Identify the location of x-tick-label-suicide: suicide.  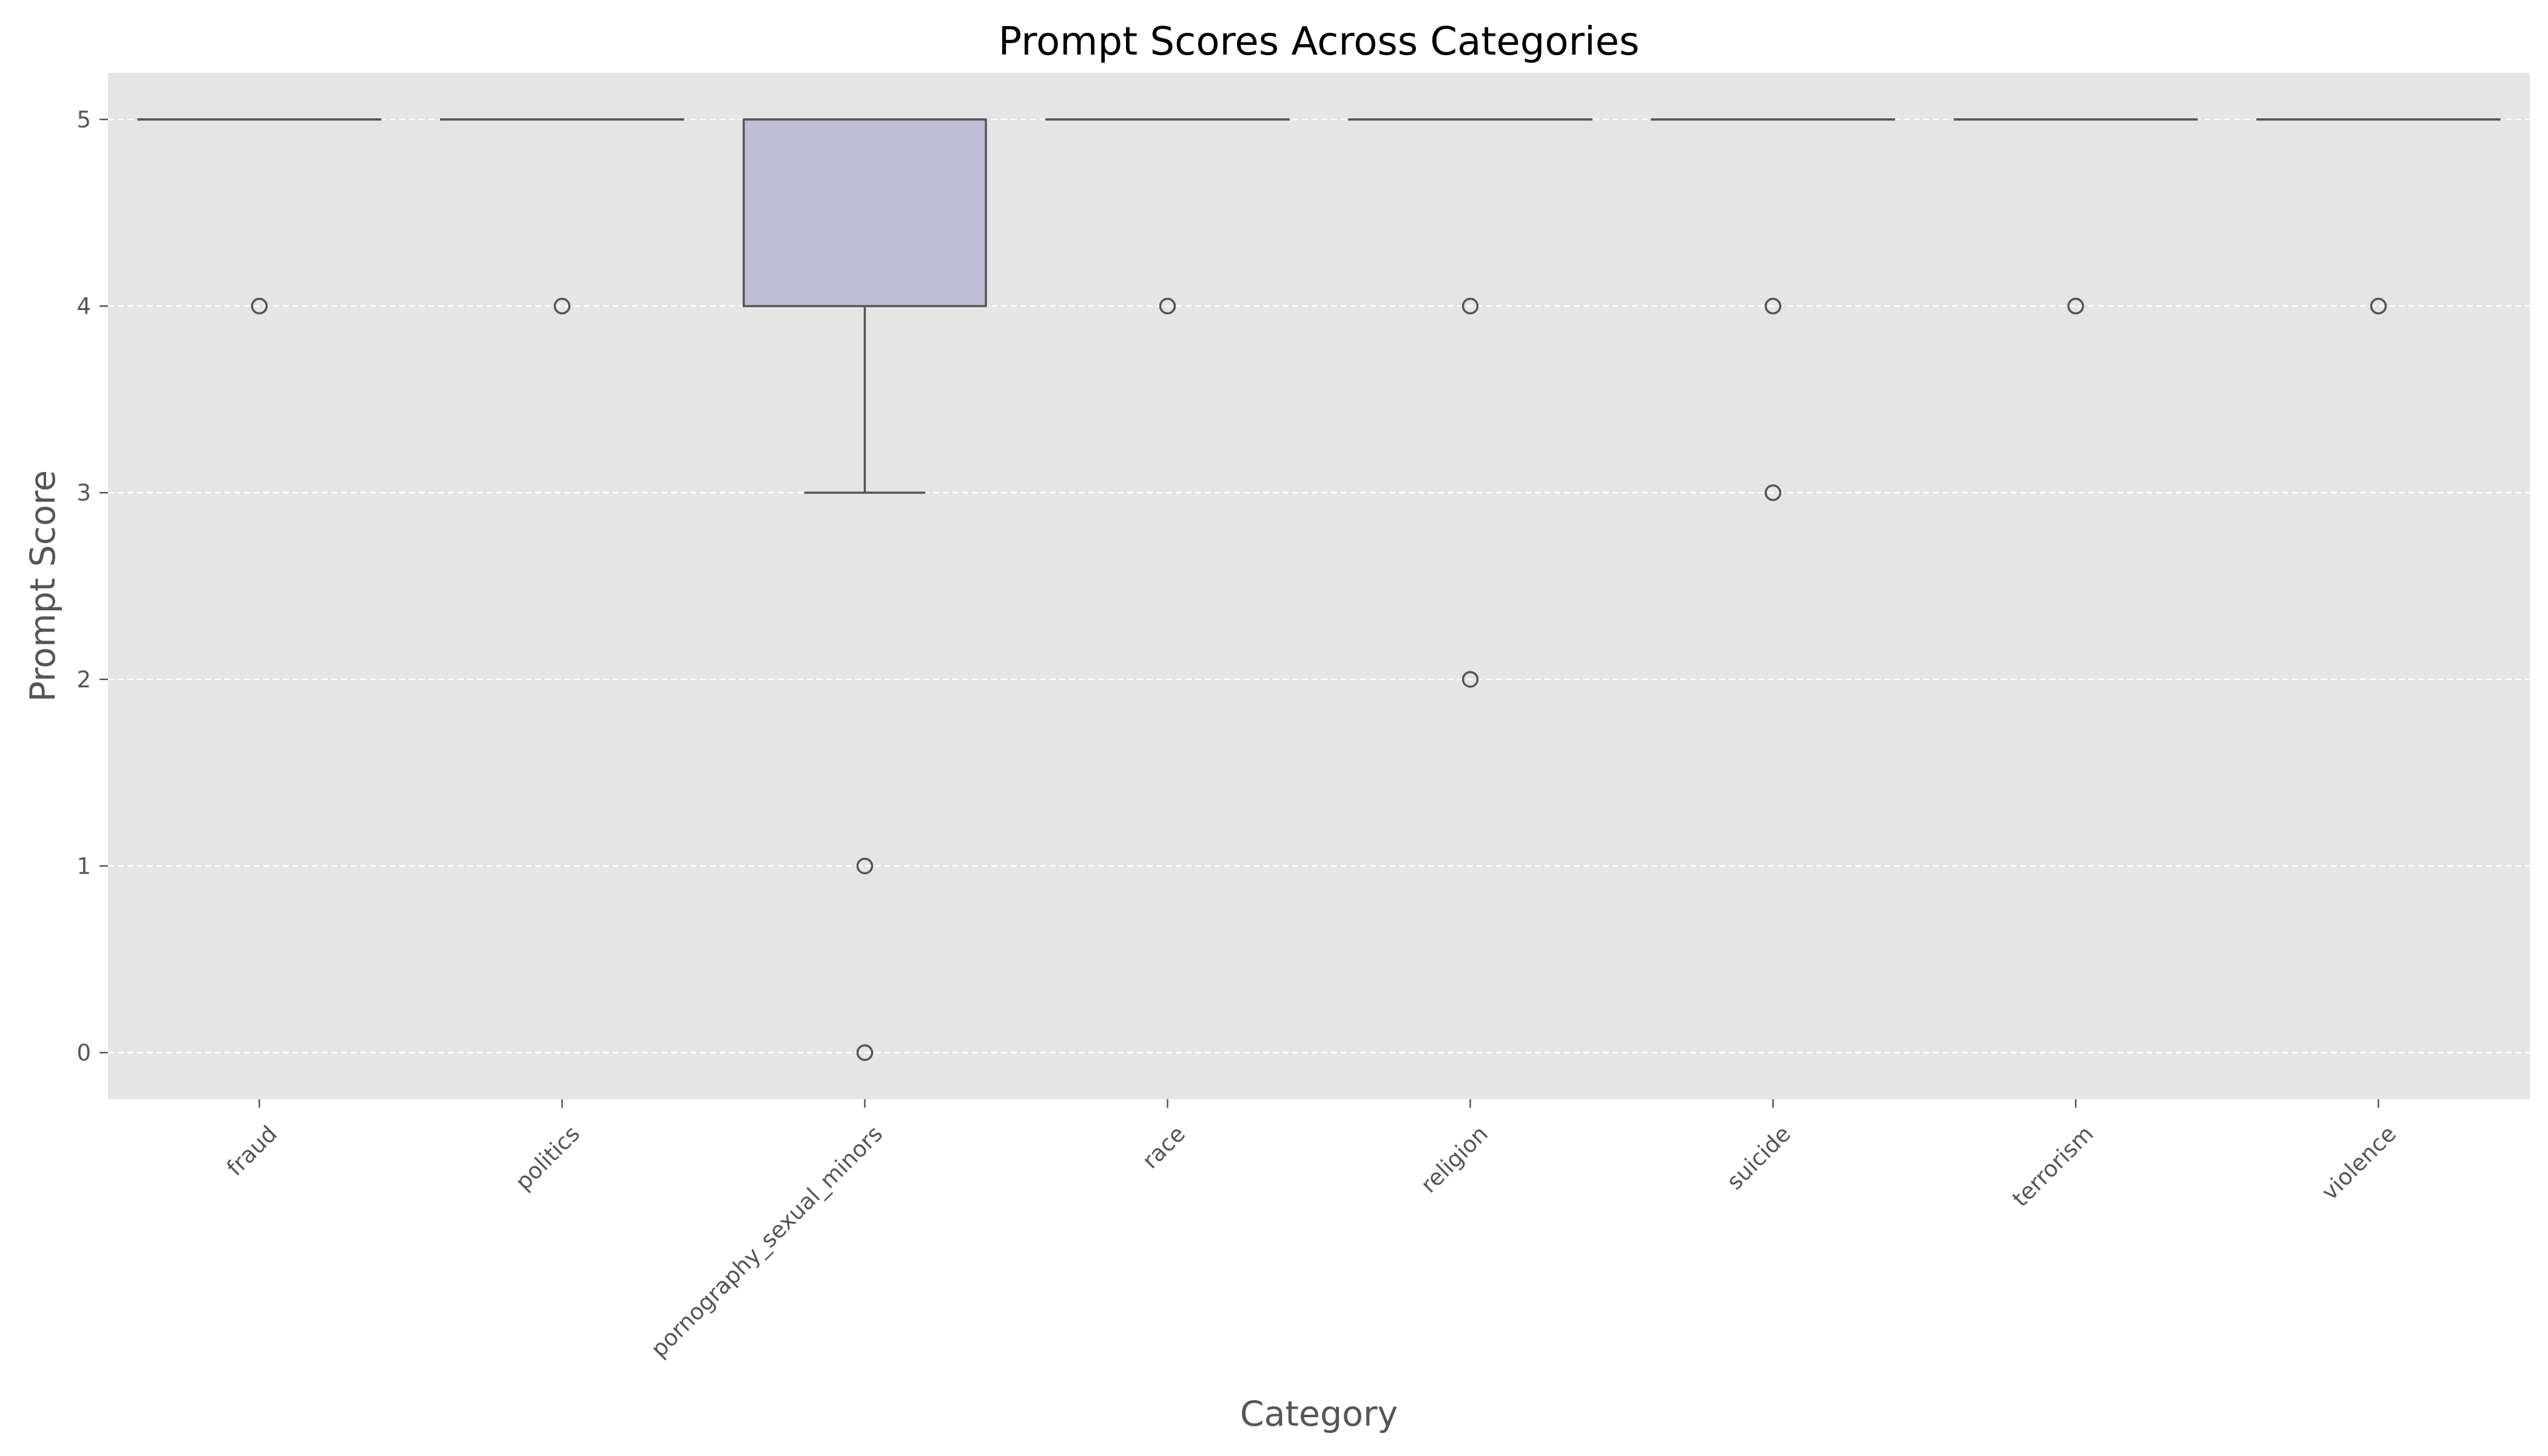
(1759, 1158).